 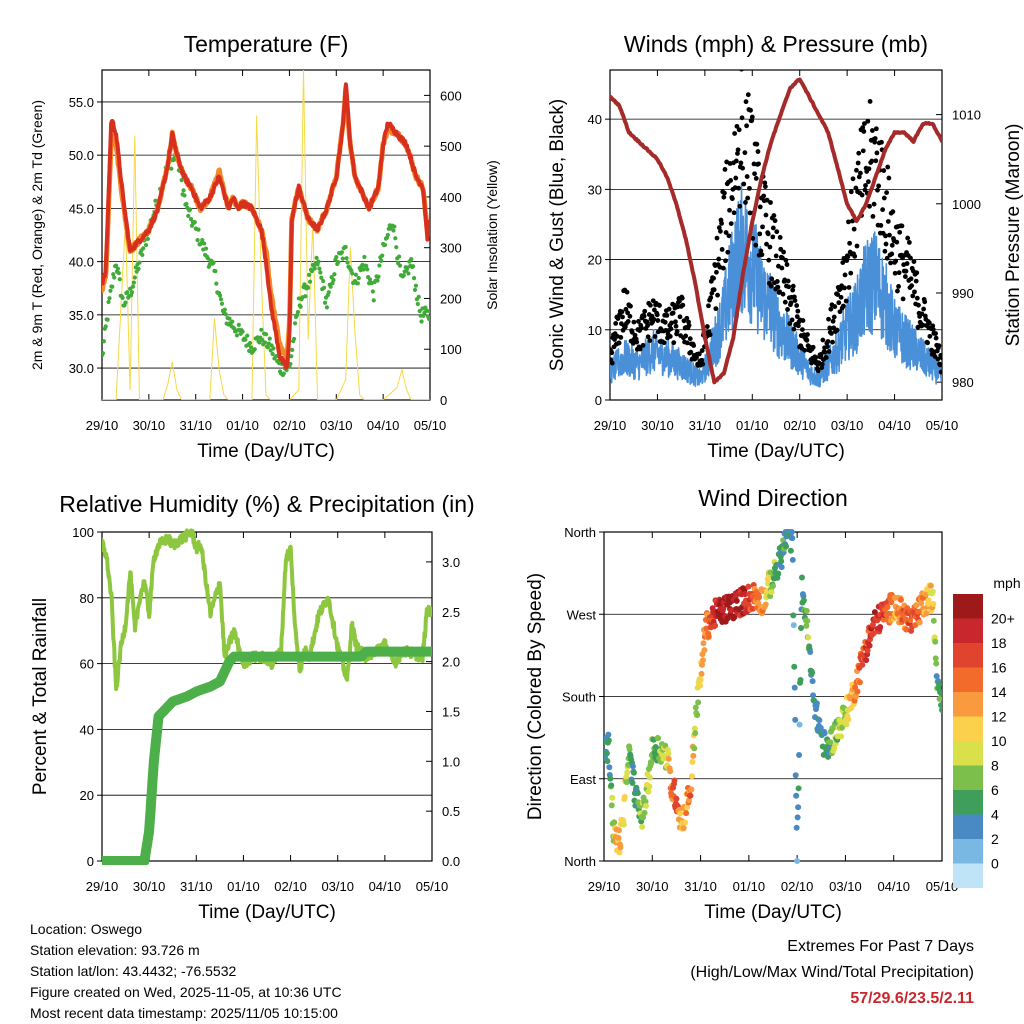 I want to click on colorbar-label: 6, so click(x=995, y=790).